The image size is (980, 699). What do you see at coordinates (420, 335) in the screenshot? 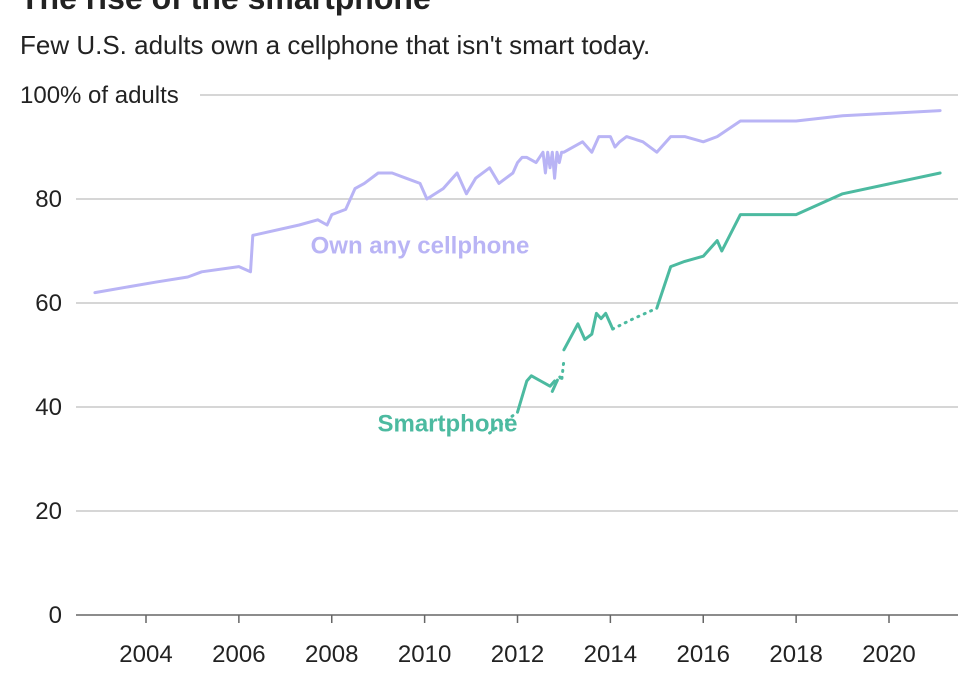
I see `series-labels: Own any cellphone Smartphone` at bounding box center [420, 335].